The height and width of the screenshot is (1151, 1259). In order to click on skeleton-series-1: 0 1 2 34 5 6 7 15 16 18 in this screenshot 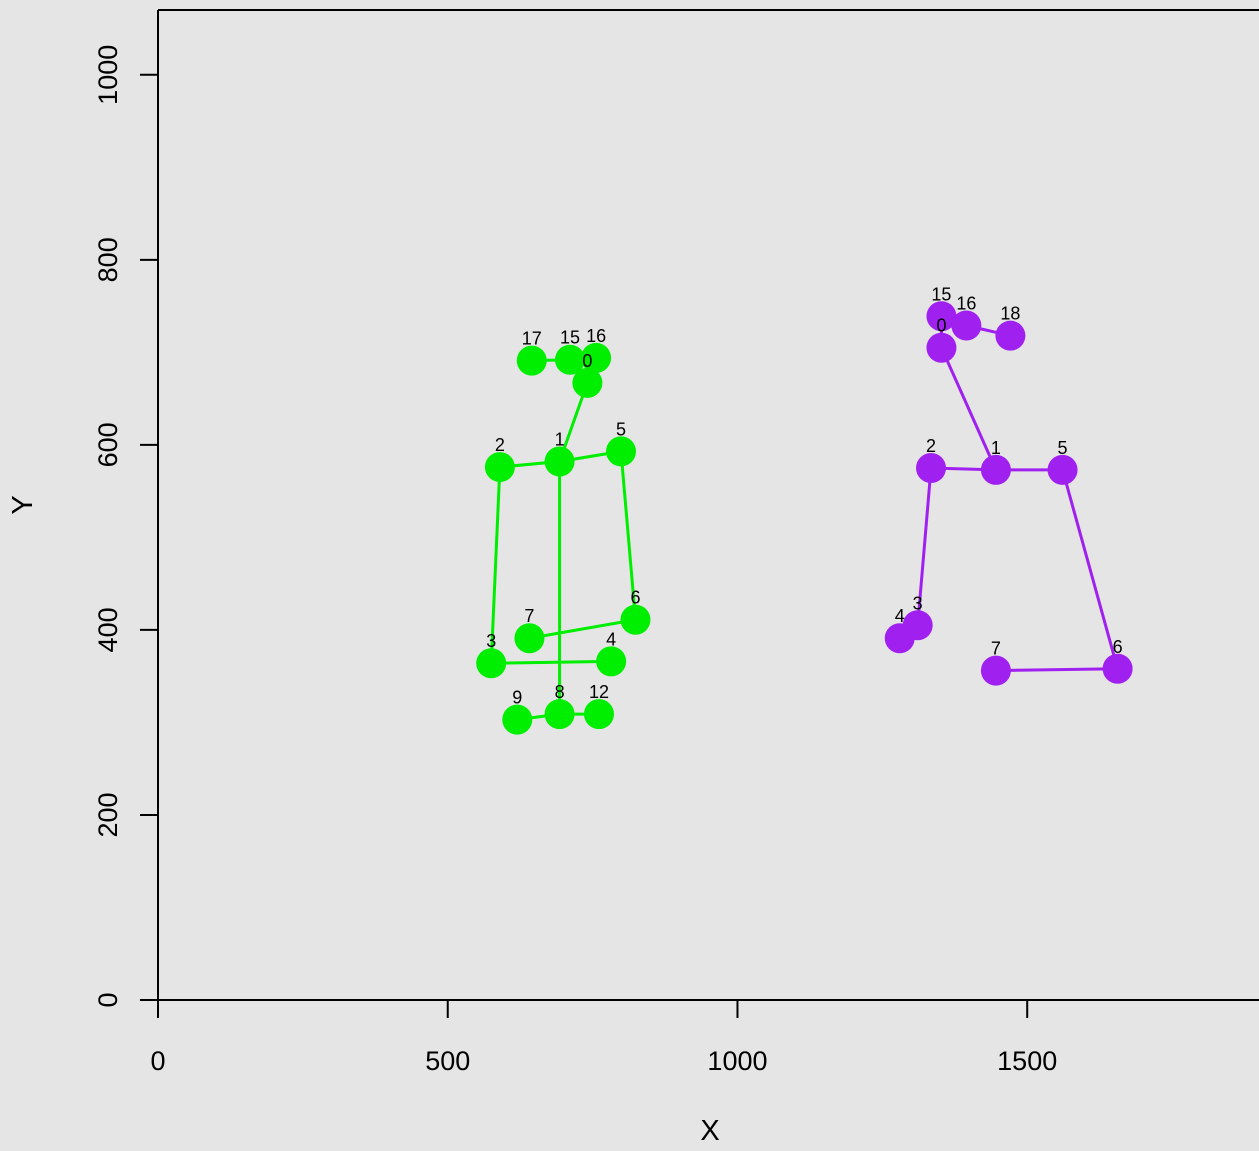, I will do `click(1008, 485)`.